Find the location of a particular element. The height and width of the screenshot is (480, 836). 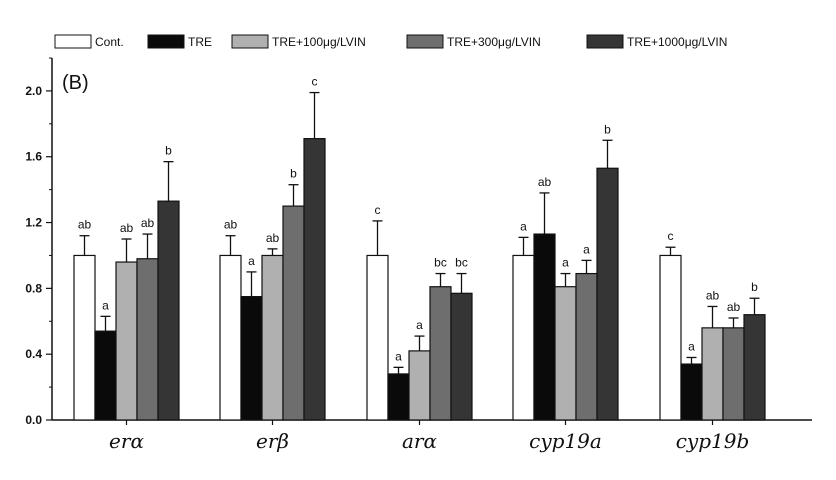

legend-label: TRE+100μg/LVIN is located at coordinates (319, 42).